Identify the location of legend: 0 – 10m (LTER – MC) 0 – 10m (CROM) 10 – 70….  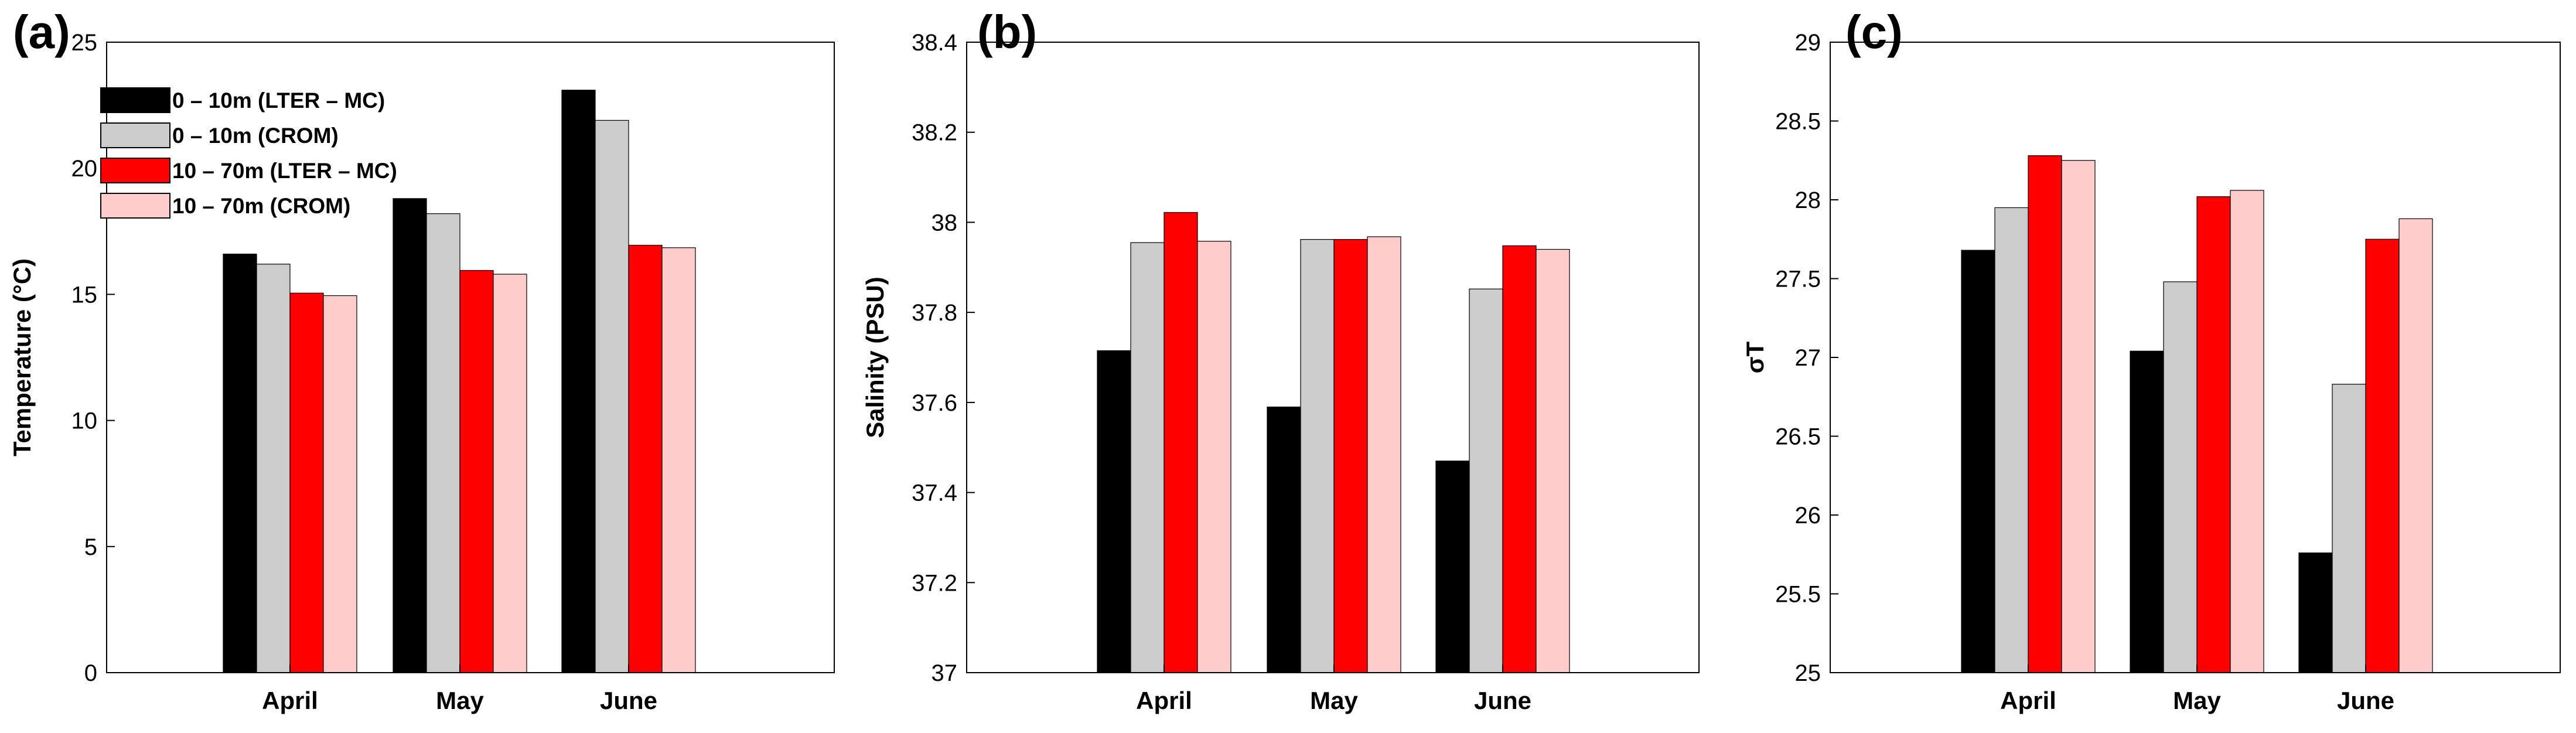
(248, 153).